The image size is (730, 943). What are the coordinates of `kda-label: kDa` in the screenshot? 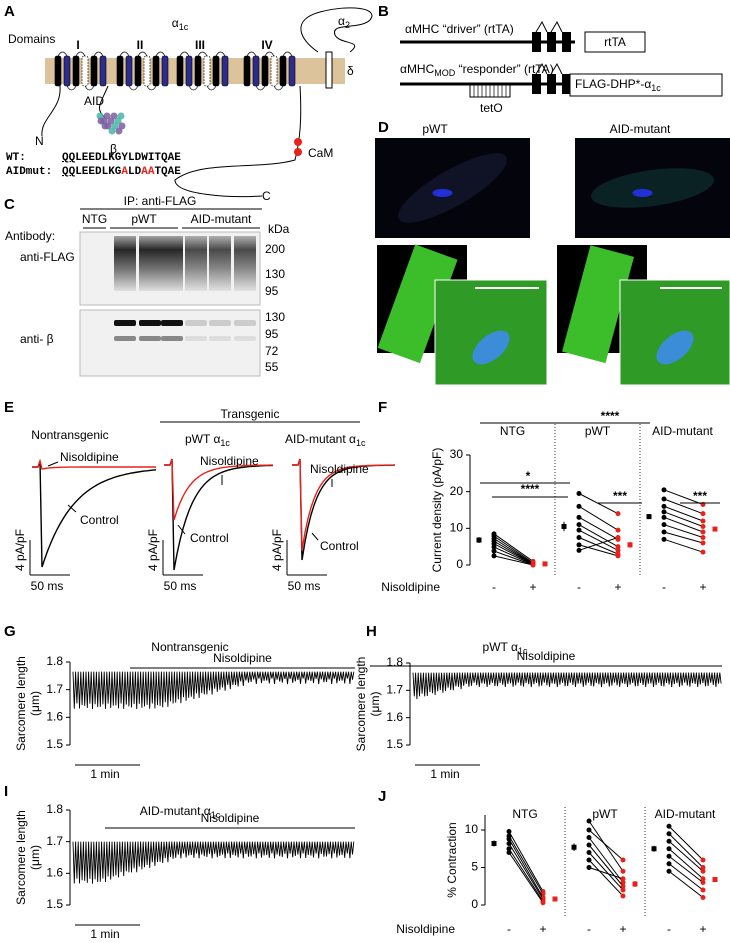 It's located at (279, 229).